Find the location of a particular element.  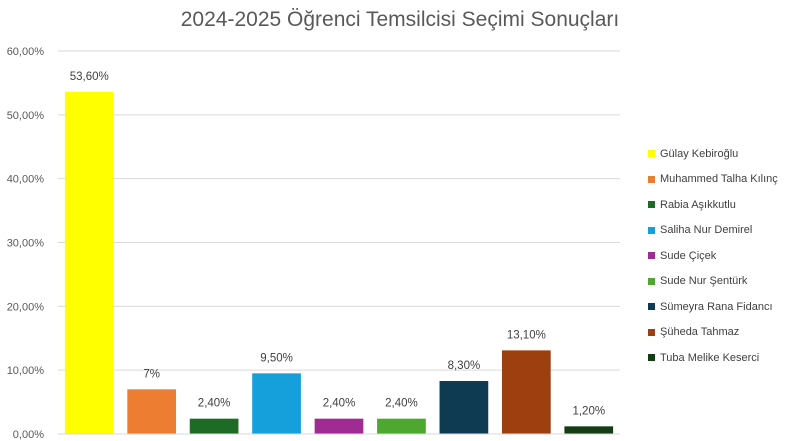

legend-item: Şüheda Tahmaz is located at coordinates (713, 333).